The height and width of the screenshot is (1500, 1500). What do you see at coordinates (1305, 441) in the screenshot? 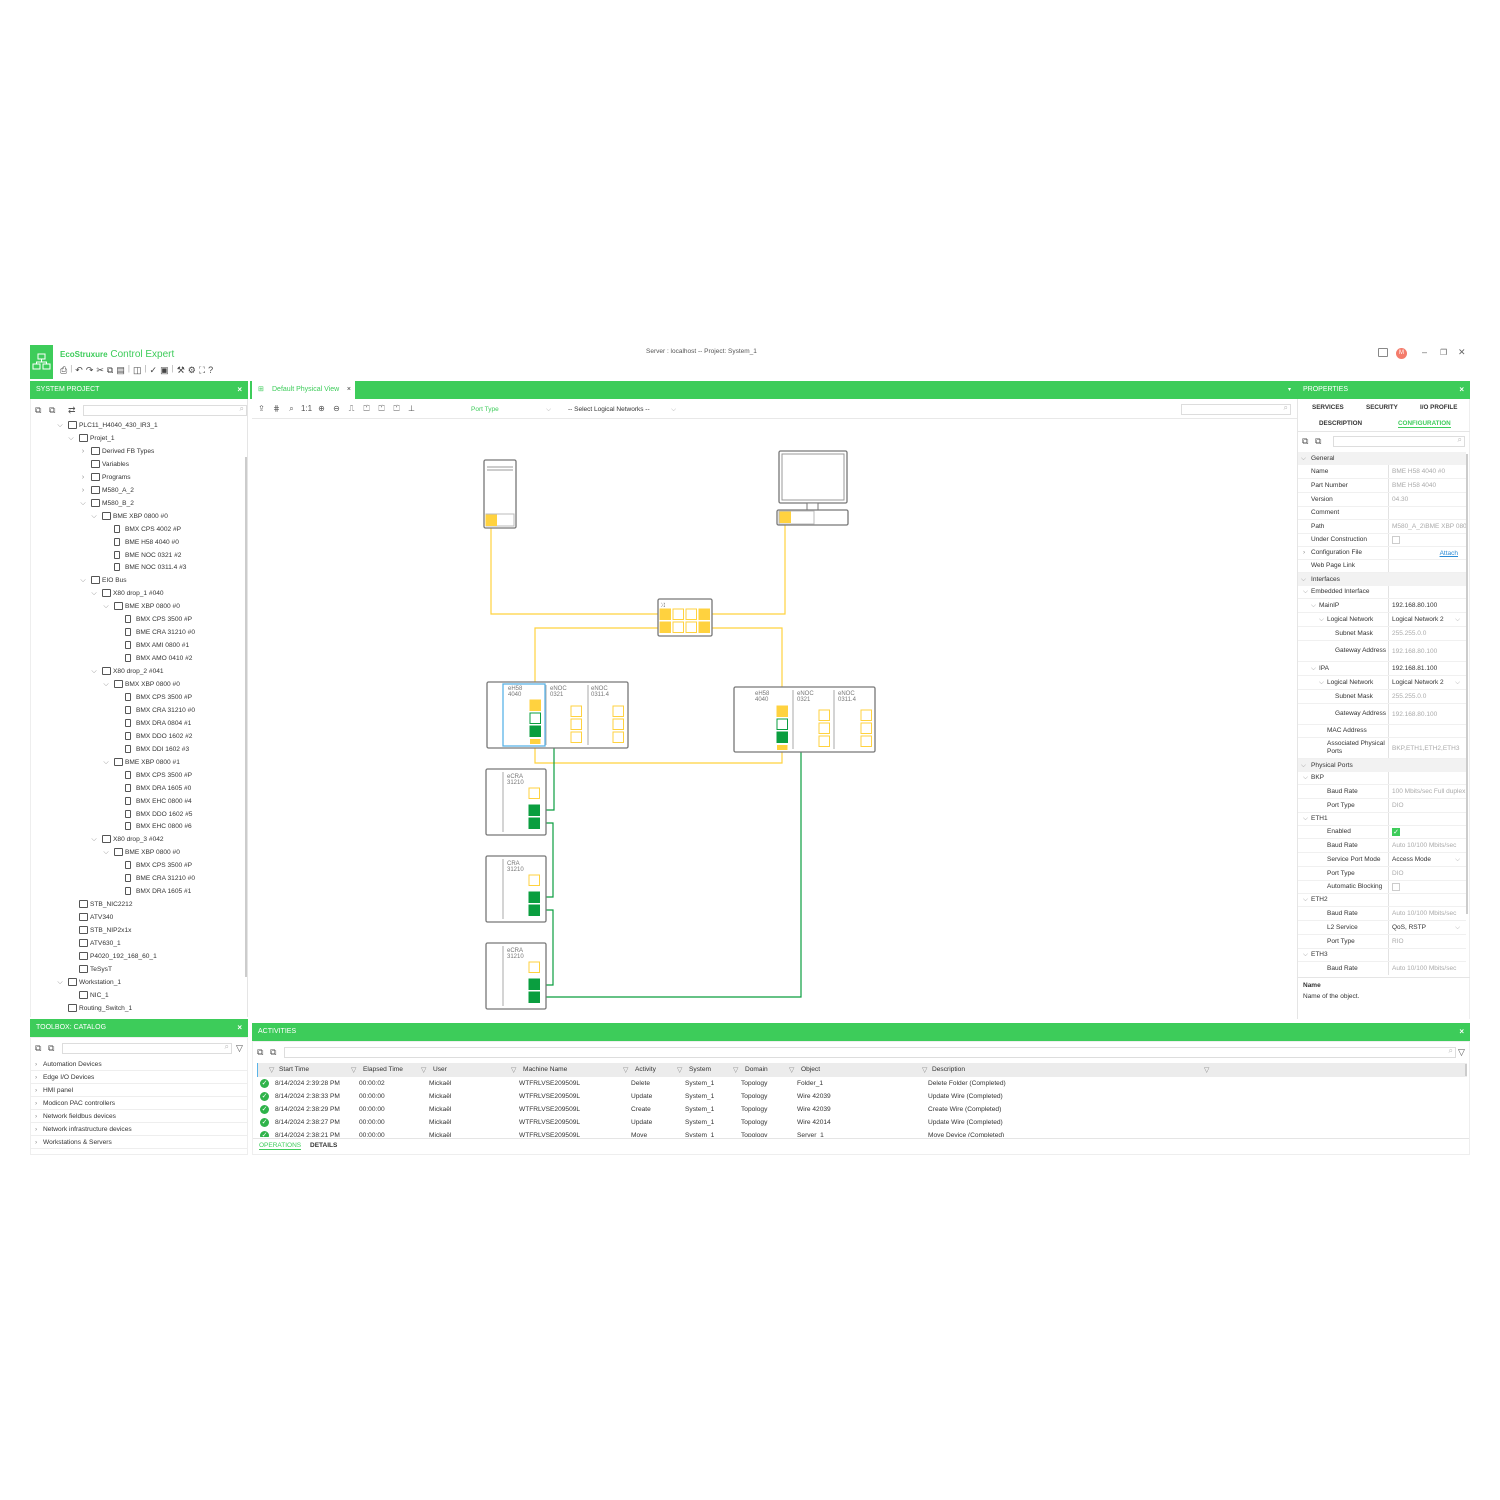
I see `collapse-all-icon: ⧉` at bounding box center [1305, 441].